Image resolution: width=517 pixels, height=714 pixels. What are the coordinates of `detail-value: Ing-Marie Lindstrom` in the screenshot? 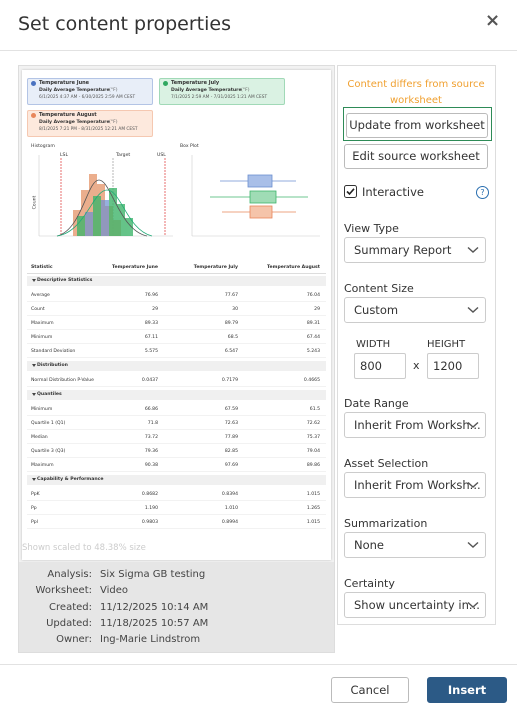 It's located at (150, 640).